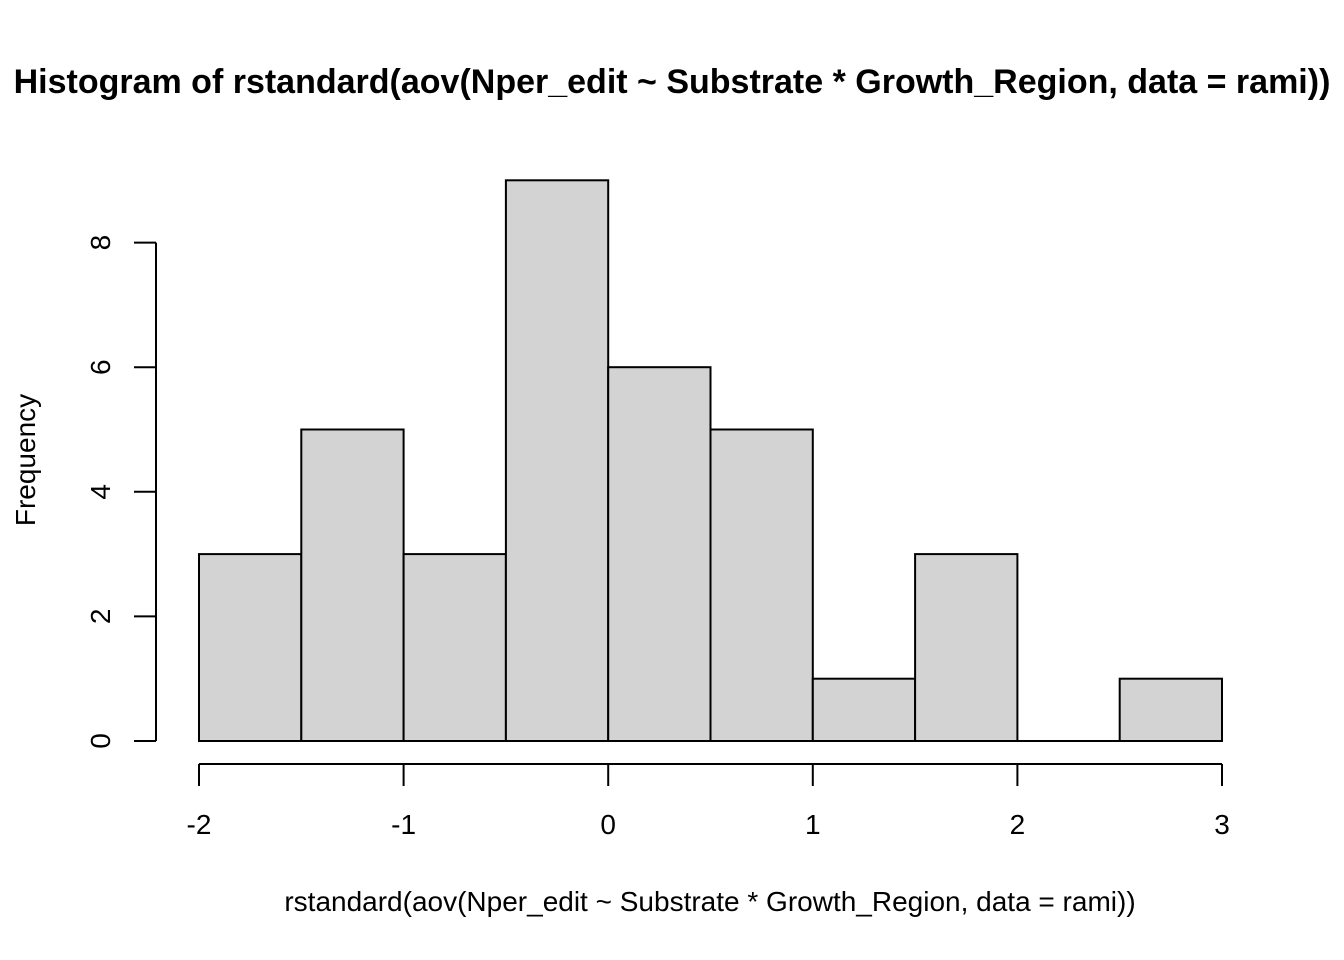 The width and height of the screenshot is (1344, 960). I want to click on x-tick-label: -2, so click(199, 824).